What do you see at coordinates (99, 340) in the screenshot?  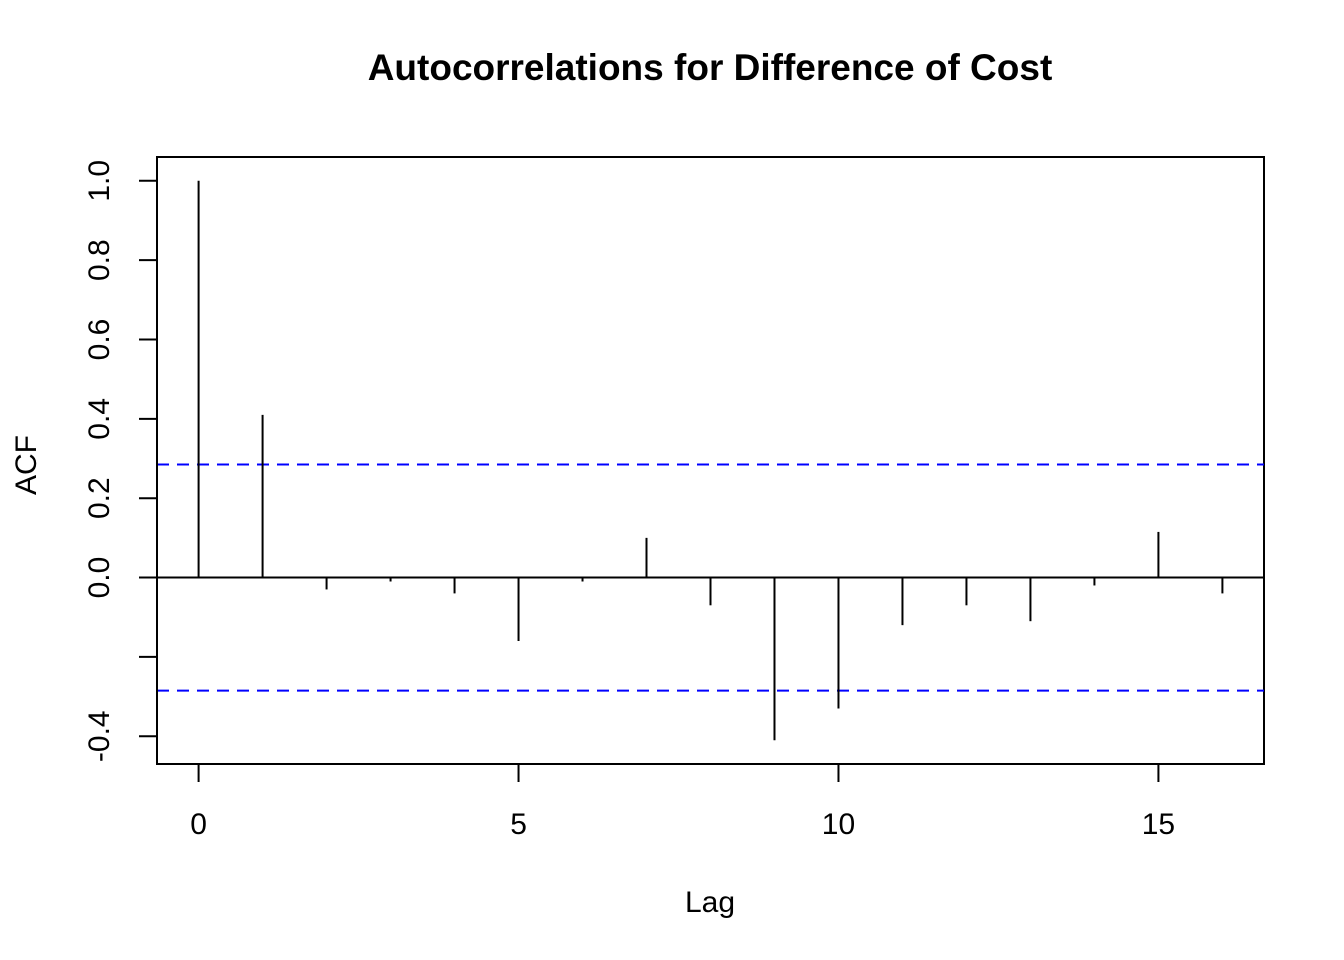 I see `y-tick-label-2: 0.6` at bounding box center [99, 340].